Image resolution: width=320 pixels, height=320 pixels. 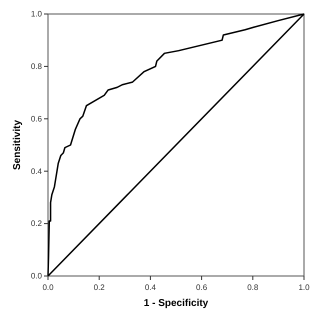 What do you see at coordinates (36, 171) in the screenshot?
I see `y-tick-label: 0.4` at bounding box center [36, 171].